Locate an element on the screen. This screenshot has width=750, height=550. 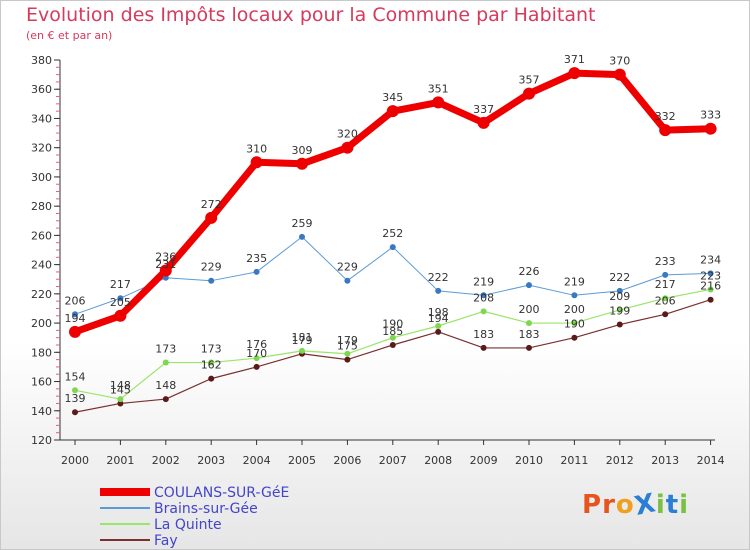
data-label: 223 is located at coordinates (710, 275).